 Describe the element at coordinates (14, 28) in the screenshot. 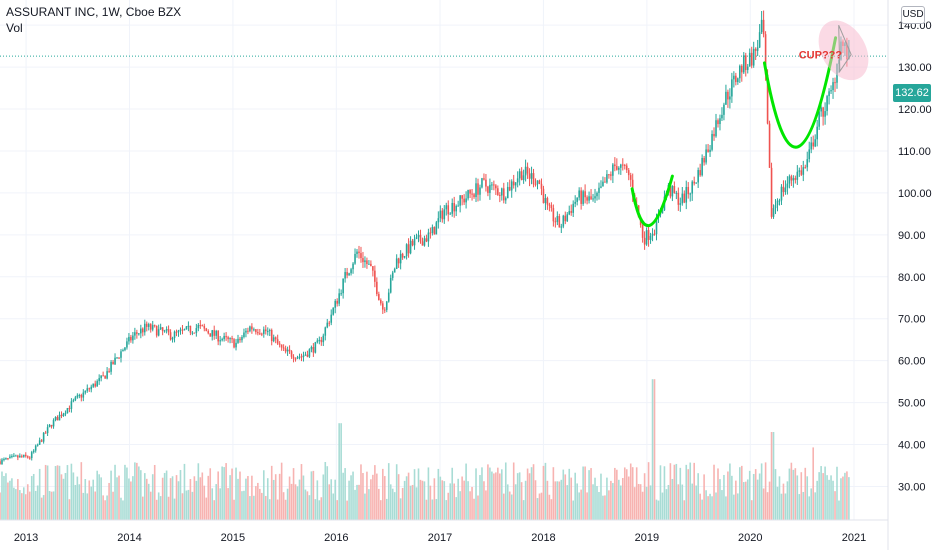

I see `legend-volume-label: Vol` at that location.